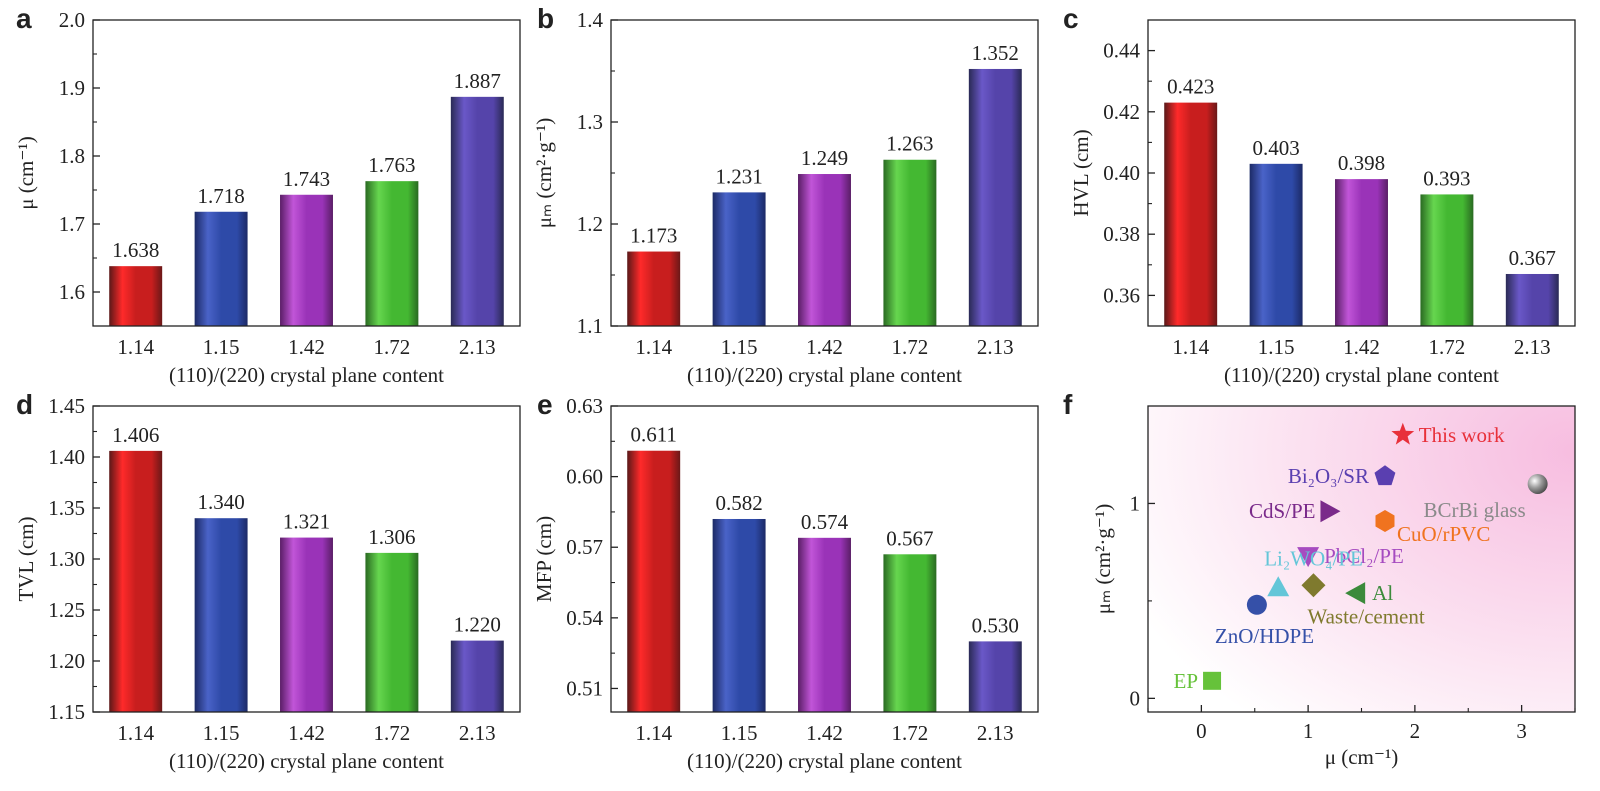 This screenshot has height=791, width=1600. Describe the element at coordinates (545, 404) in the screenshot. I see `panel-letter: e` at that location.